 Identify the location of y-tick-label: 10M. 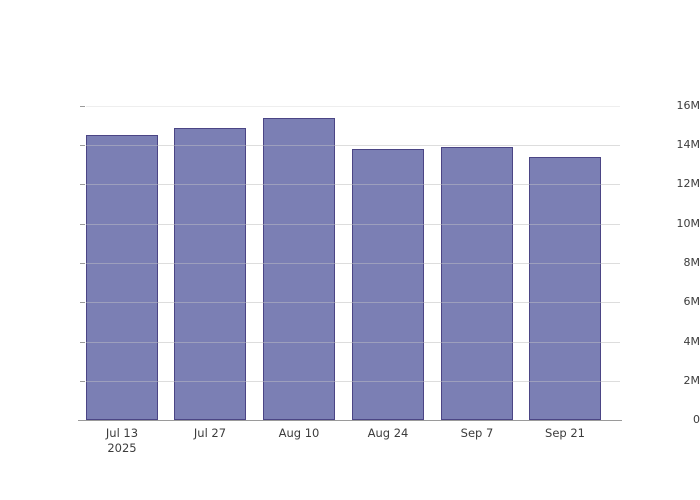
(688, 223).